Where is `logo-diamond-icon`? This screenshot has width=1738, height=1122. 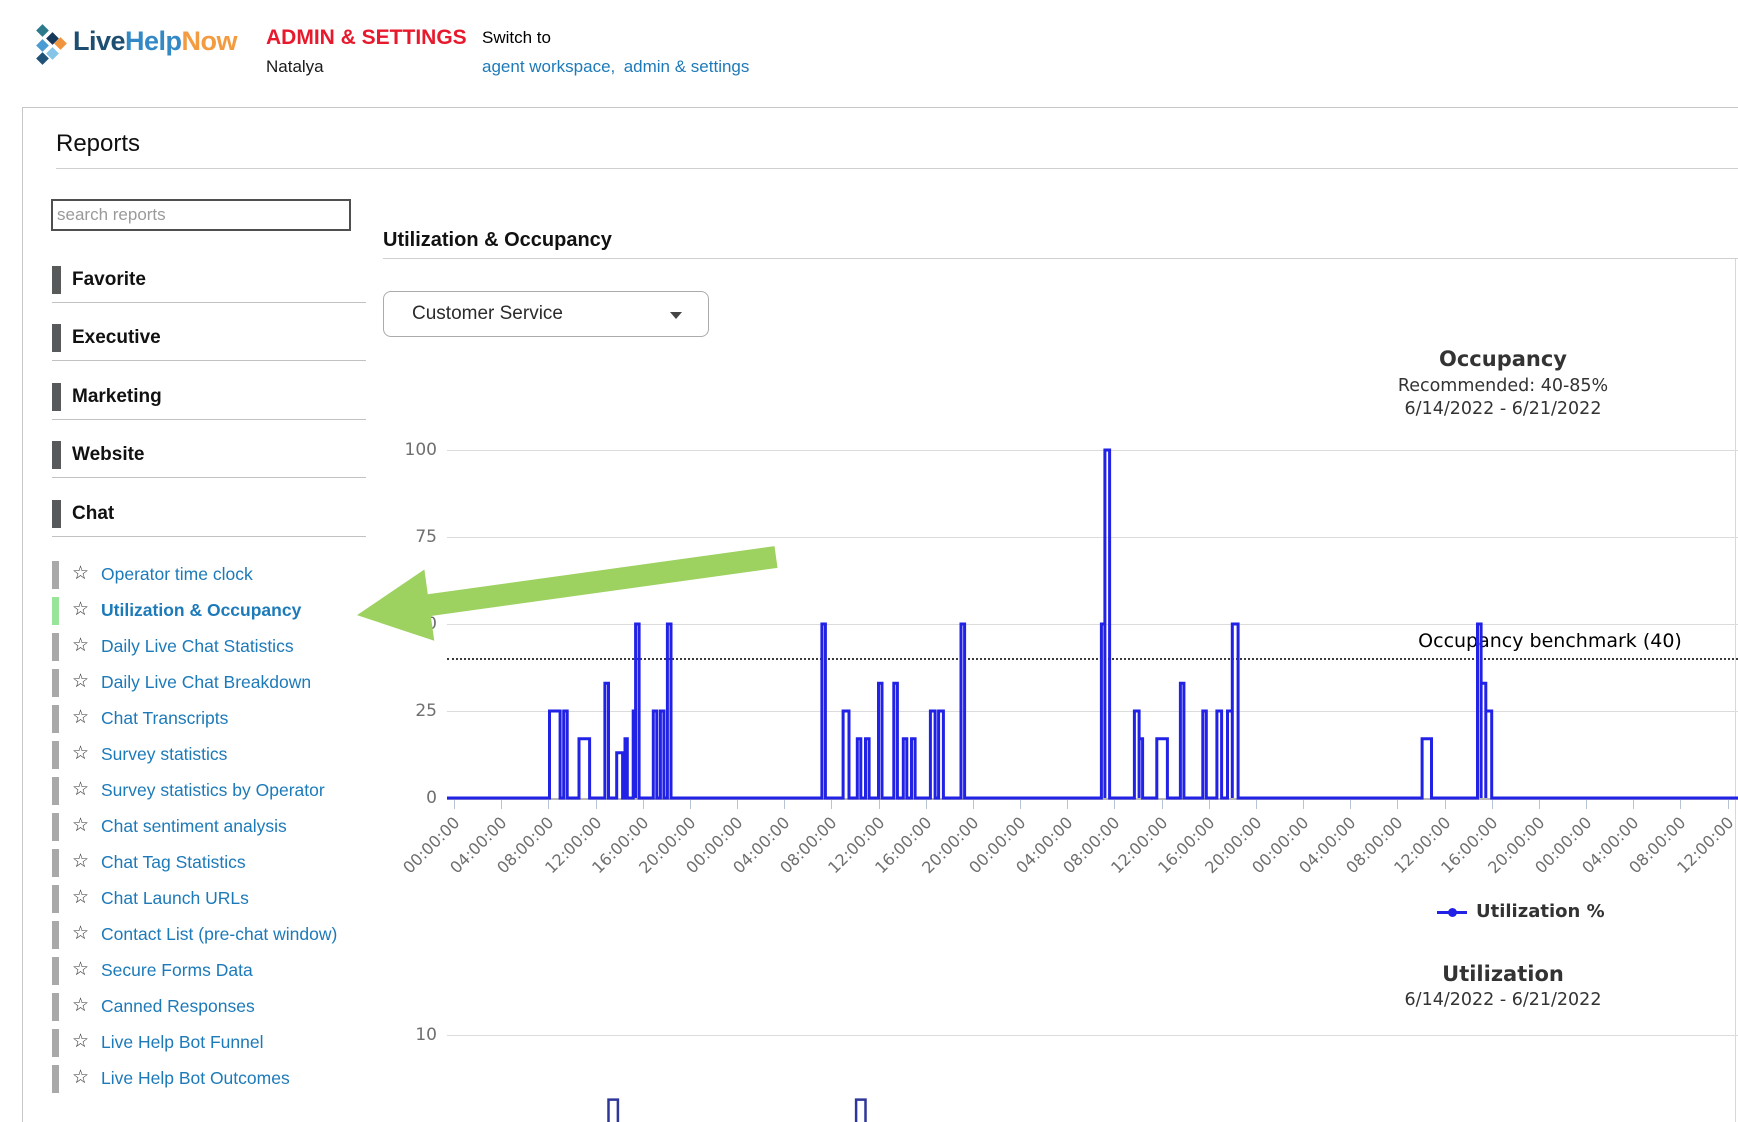 logo-diamond-icon is located at coordinates (42, 30).